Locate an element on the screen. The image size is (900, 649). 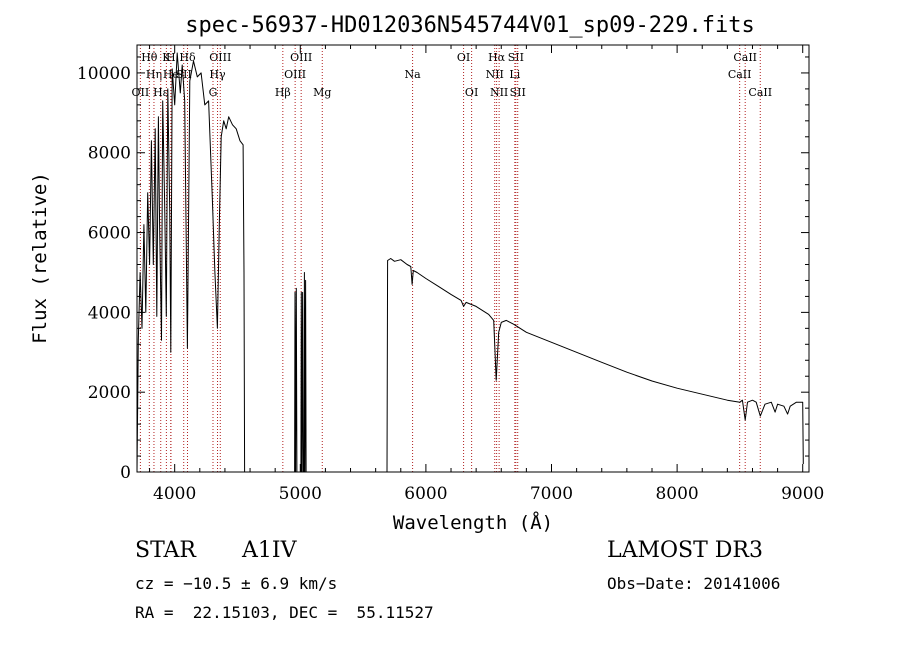
observation-date: Obs−Date: 20141006 is located at coordinates (694, 583).